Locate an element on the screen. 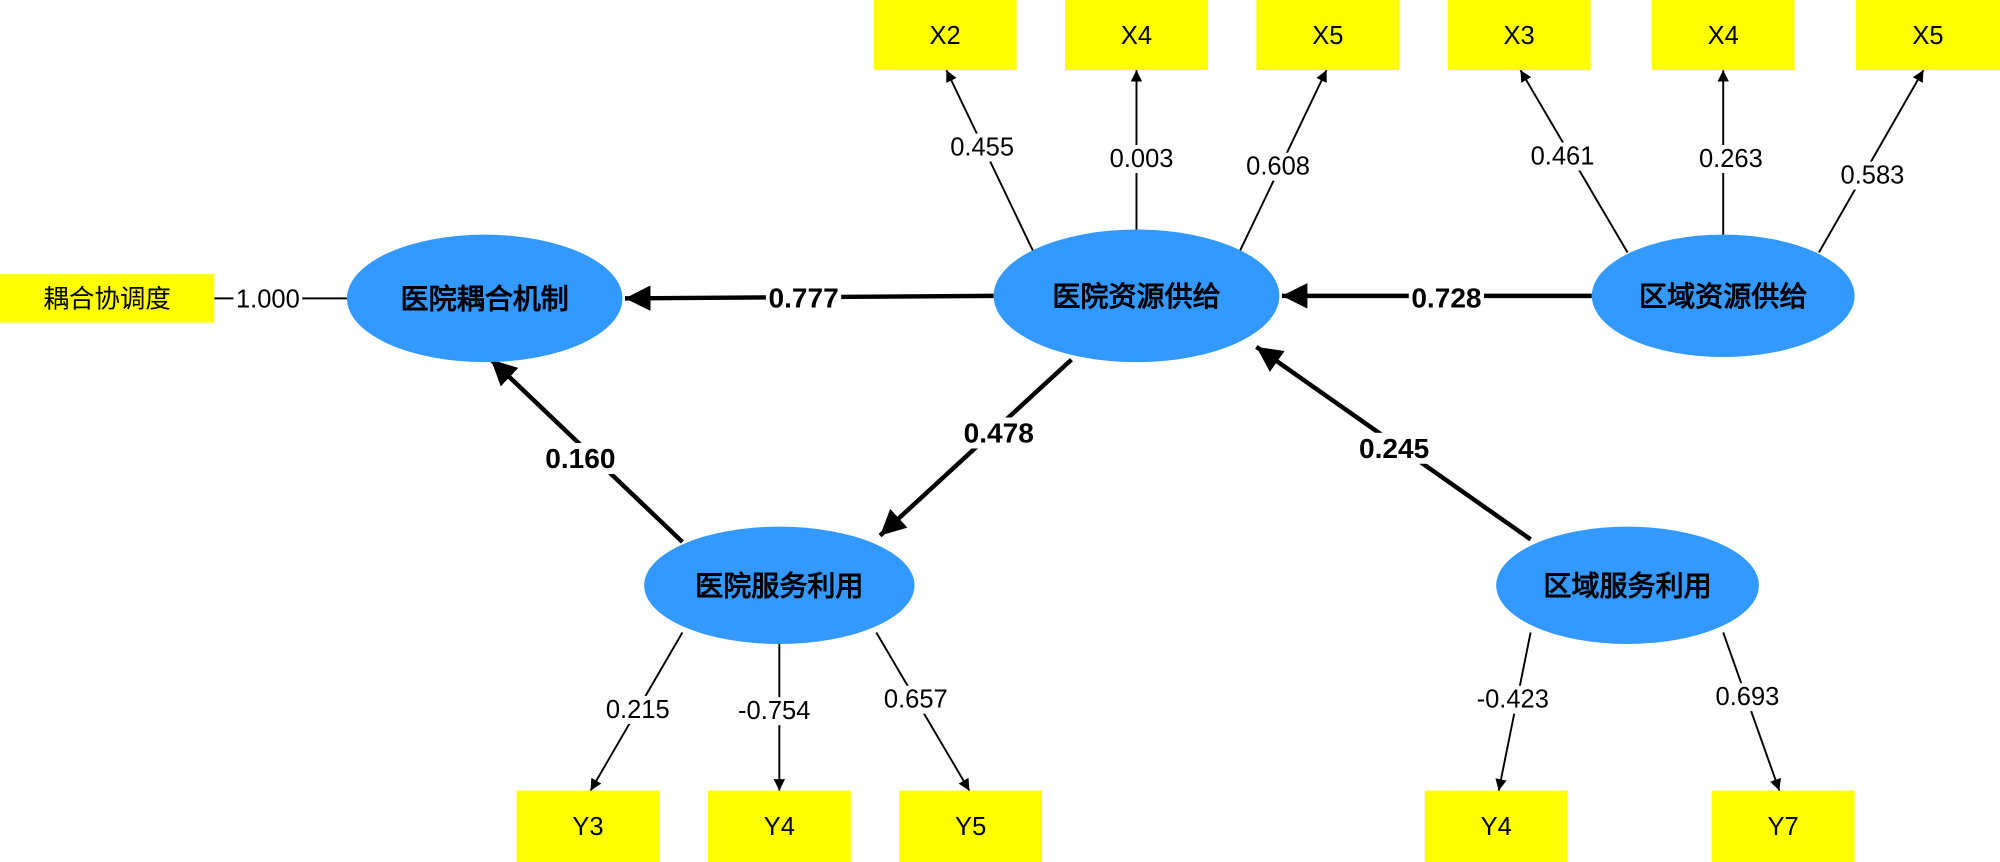 This screenshot has width=2000, height=862. indicator-label: 耦合协调度 is located at coordinates (107, 299).